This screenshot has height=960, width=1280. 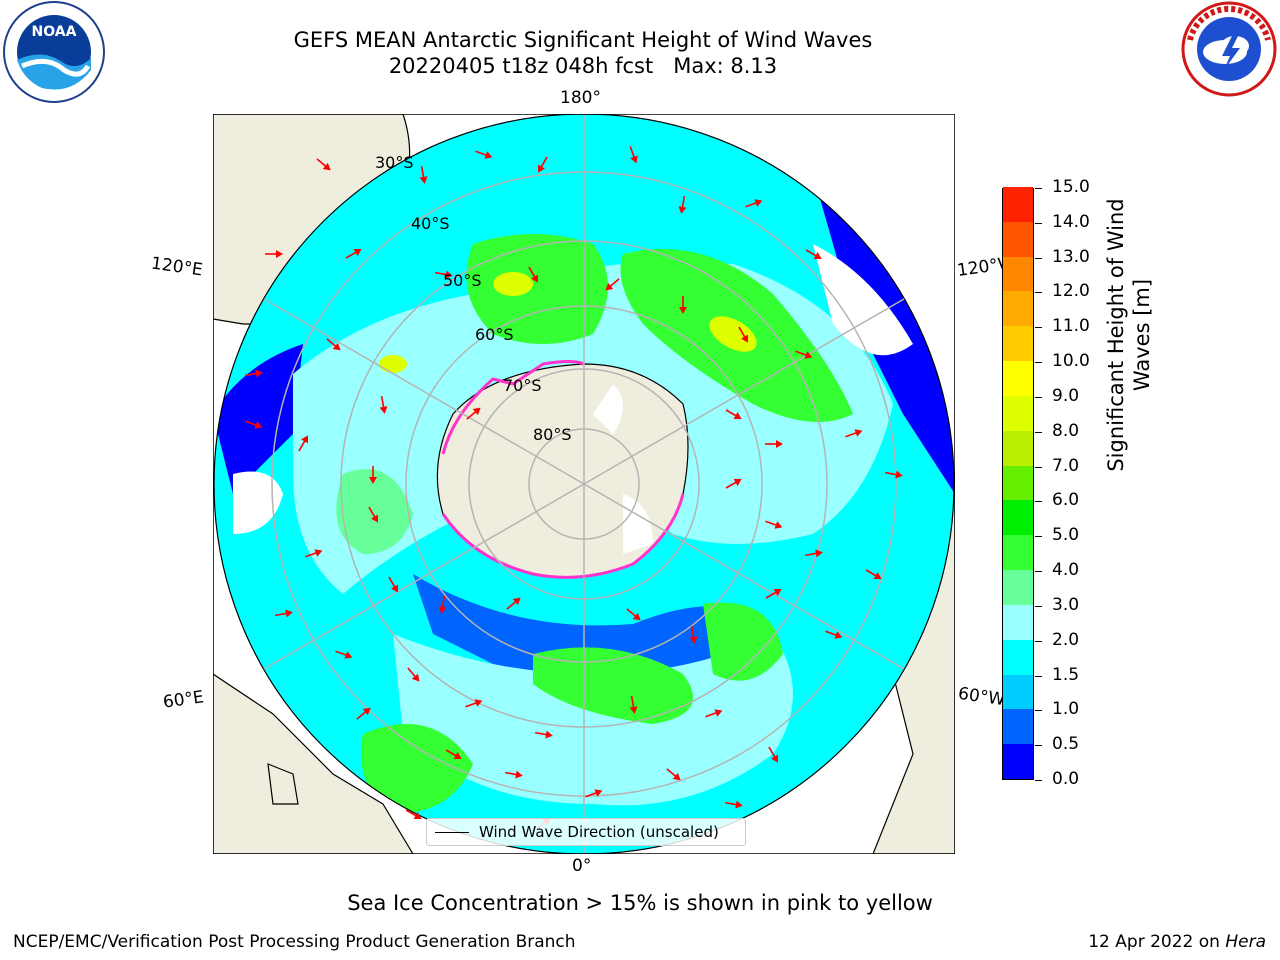 I want to click on chart-subtitle: 20220405 t18z 048h fcst Max: 8.13, so click(x=583, y=66).